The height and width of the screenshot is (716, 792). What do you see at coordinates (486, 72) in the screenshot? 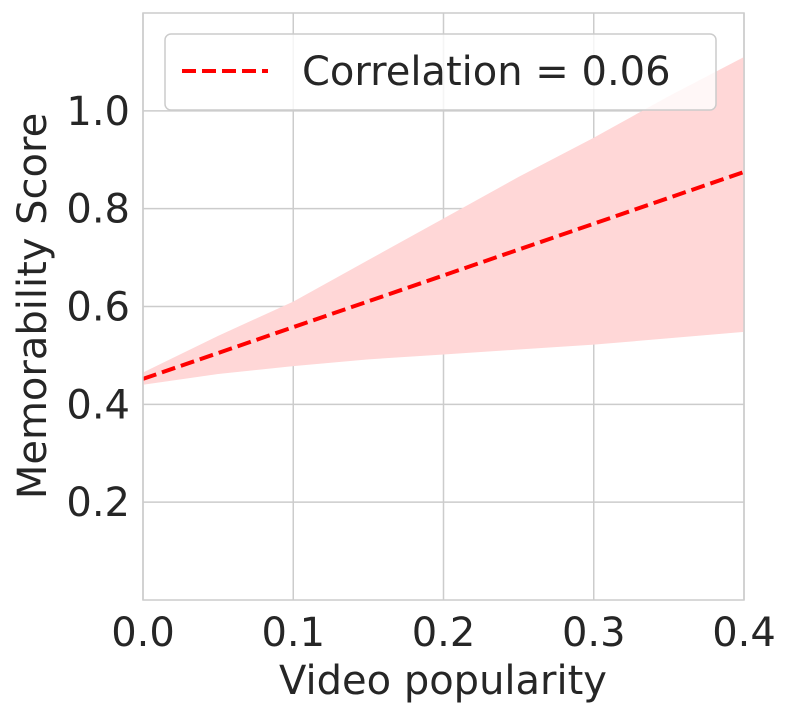
I see `legend-label: Correlation = 0.06` at bounding box center [486, 72].